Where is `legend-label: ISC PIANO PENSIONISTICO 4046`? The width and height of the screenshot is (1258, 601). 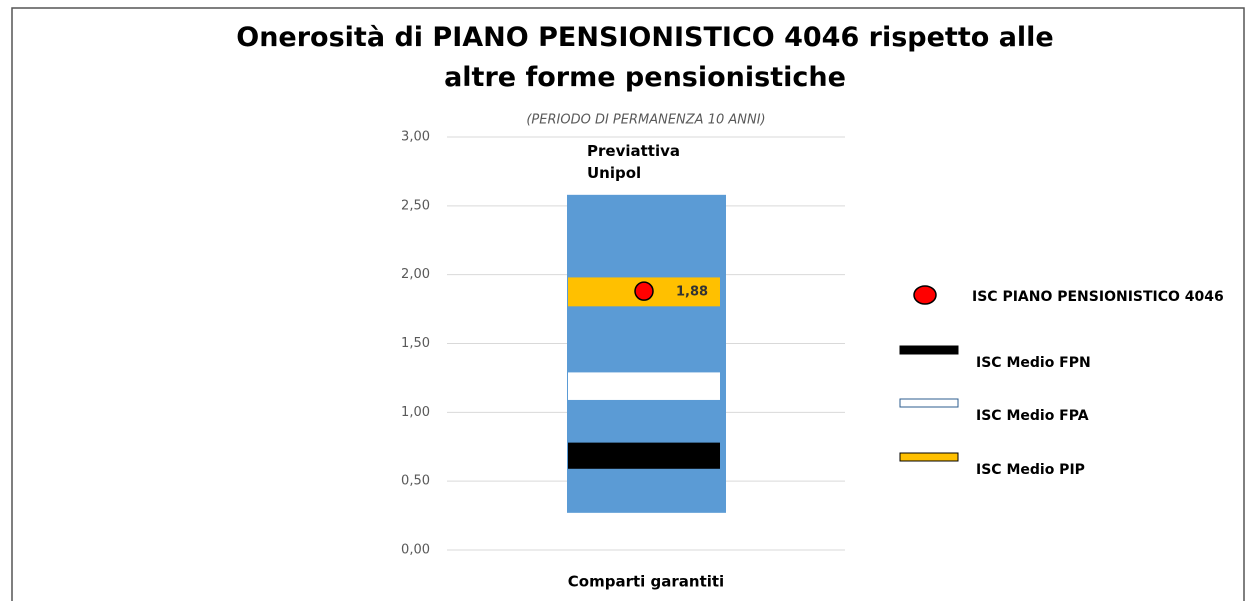
legend-label: ISC PIANO PENSIONISTICO 4046 is located at coordinates (1098, 297).